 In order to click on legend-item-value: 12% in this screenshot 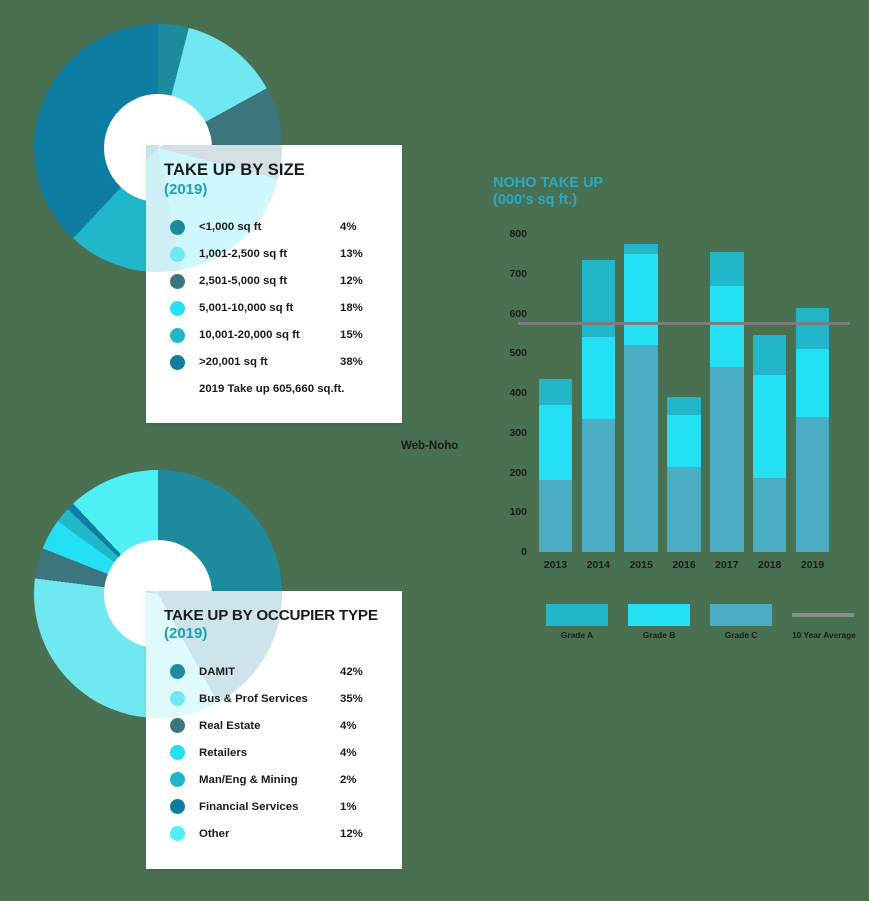, I will do `click(351, 833)`.